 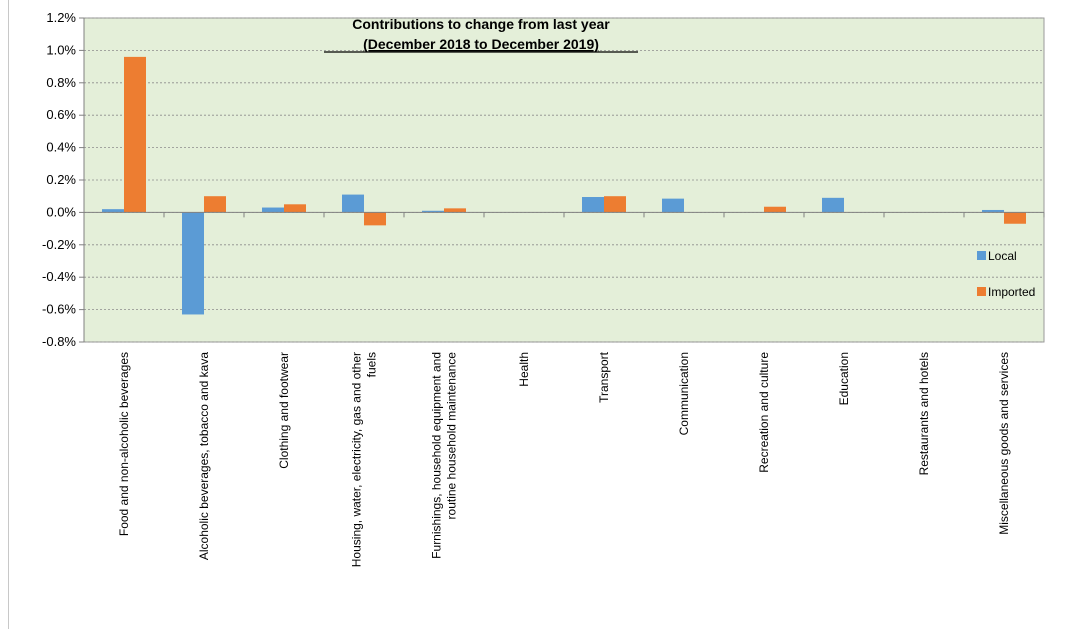 What do you see at coordinates (61, 147) in the screenshot?
I see `y-tick-label: 0.4%` at bounding box center [61, 147].